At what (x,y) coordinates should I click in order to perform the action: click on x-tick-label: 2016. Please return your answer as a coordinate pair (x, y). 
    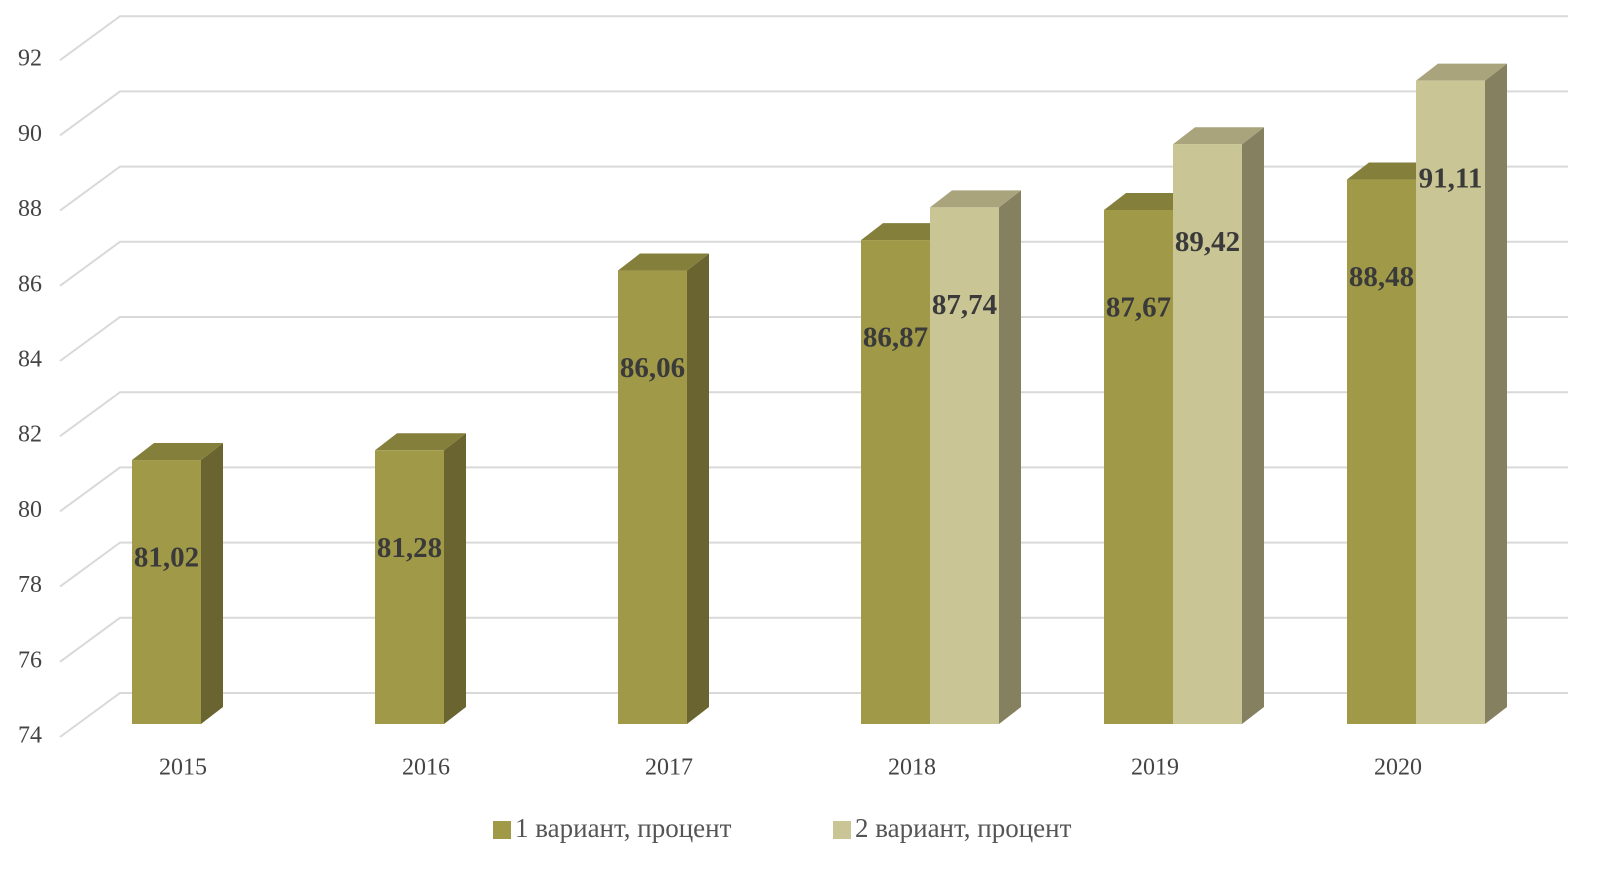
    Looking at the image, I should click on (426, 768).